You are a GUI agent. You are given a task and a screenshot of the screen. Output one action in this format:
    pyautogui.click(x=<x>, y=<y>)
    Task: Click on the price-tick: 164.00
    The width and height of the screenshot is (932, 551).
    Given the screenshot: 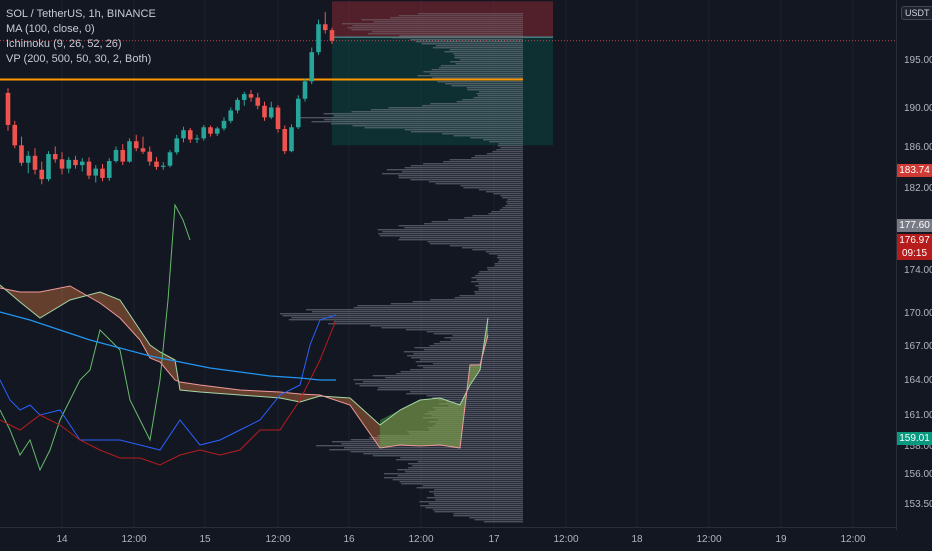 What is the action you would take?
    pyautogui.click(x=918, y=380)
    